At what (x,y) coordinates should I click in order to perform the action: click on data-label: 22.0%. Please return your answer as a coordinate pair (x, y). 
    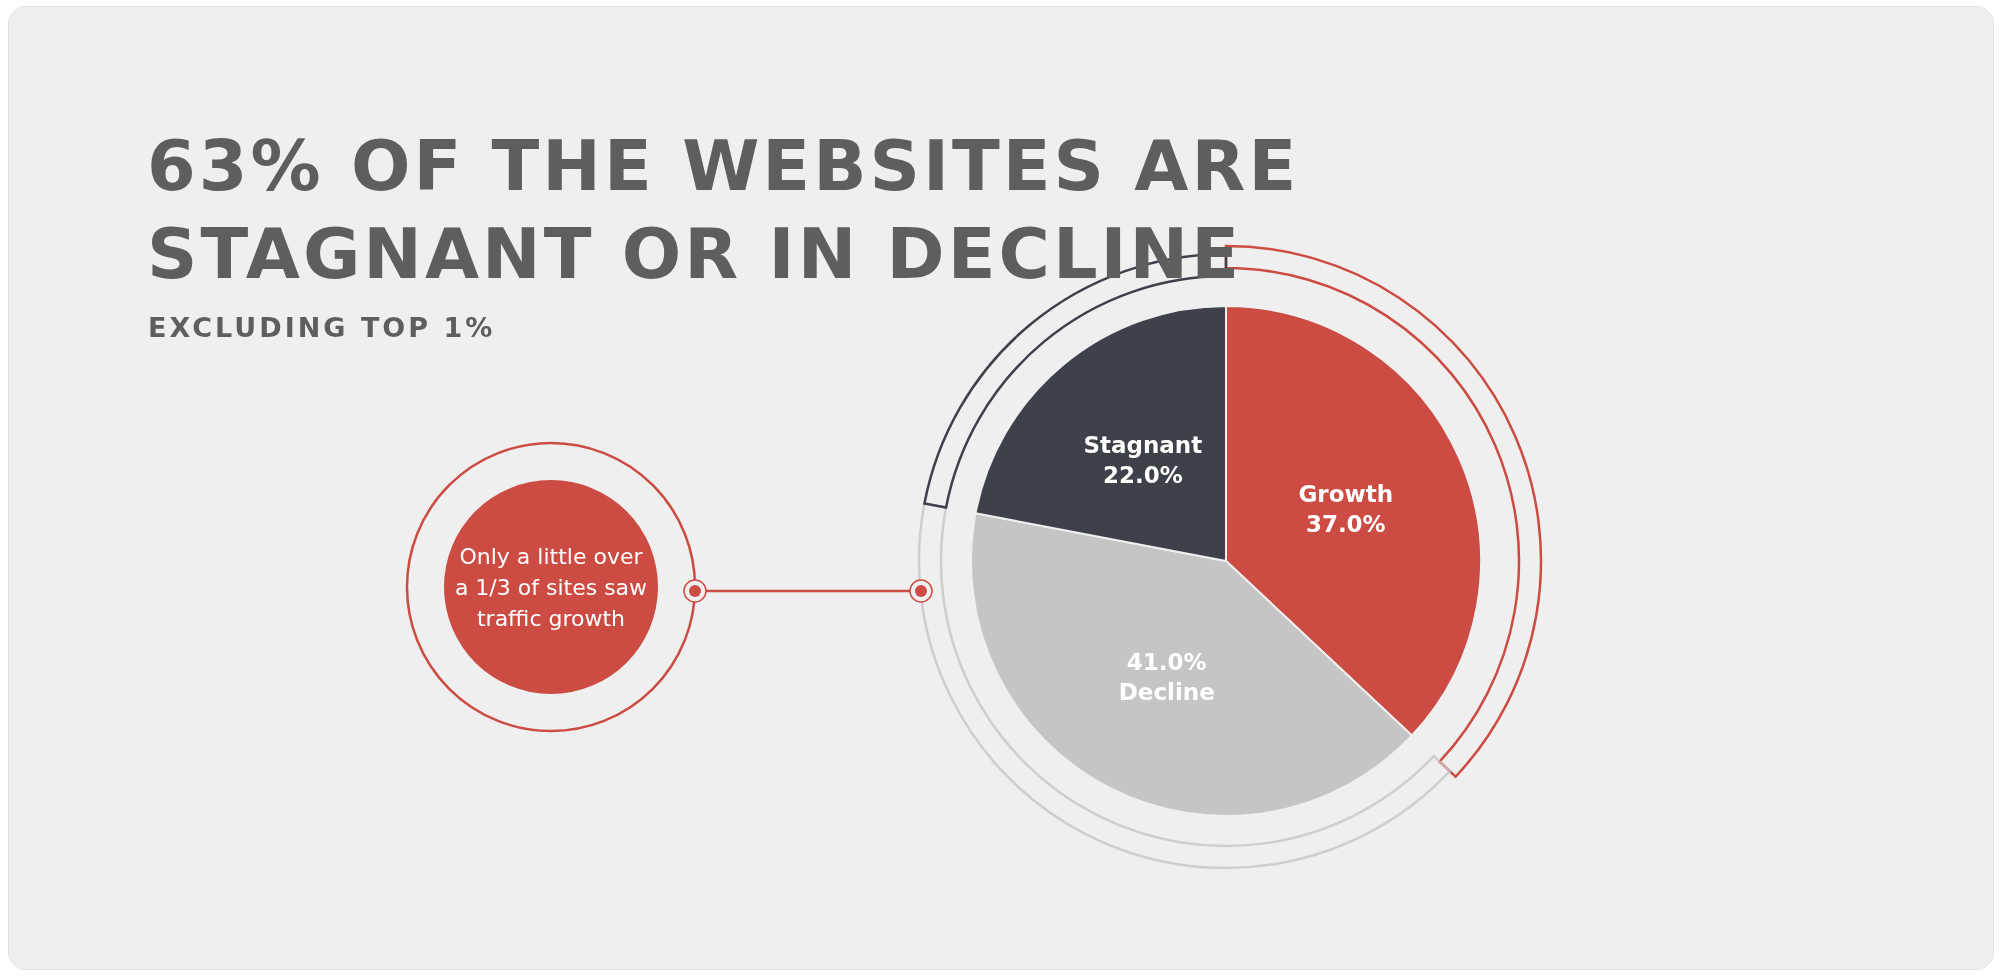
    Looking at the image, I should click on (1142, 475).